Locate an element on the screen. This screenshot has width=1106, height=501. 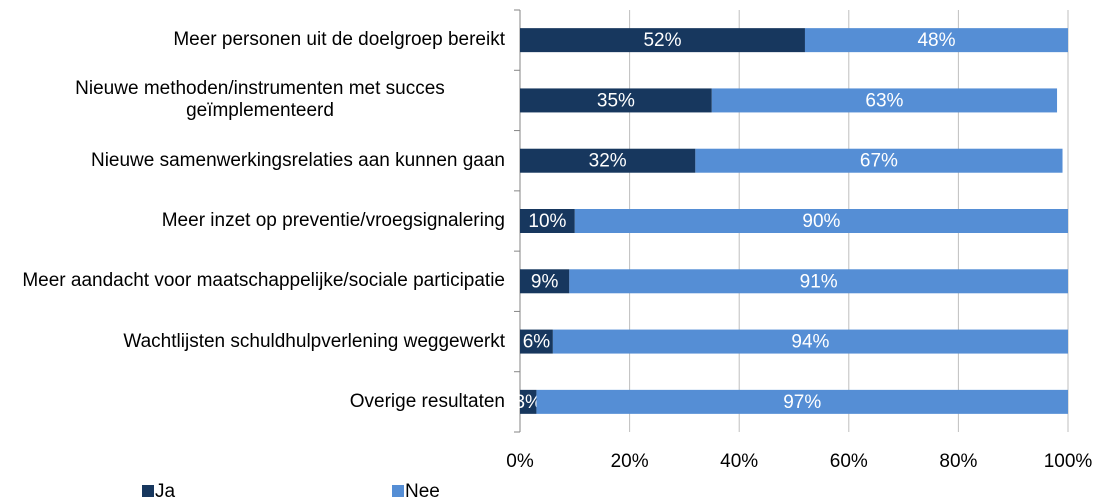
legend-label: Ja is located at coordinates (165, 491).